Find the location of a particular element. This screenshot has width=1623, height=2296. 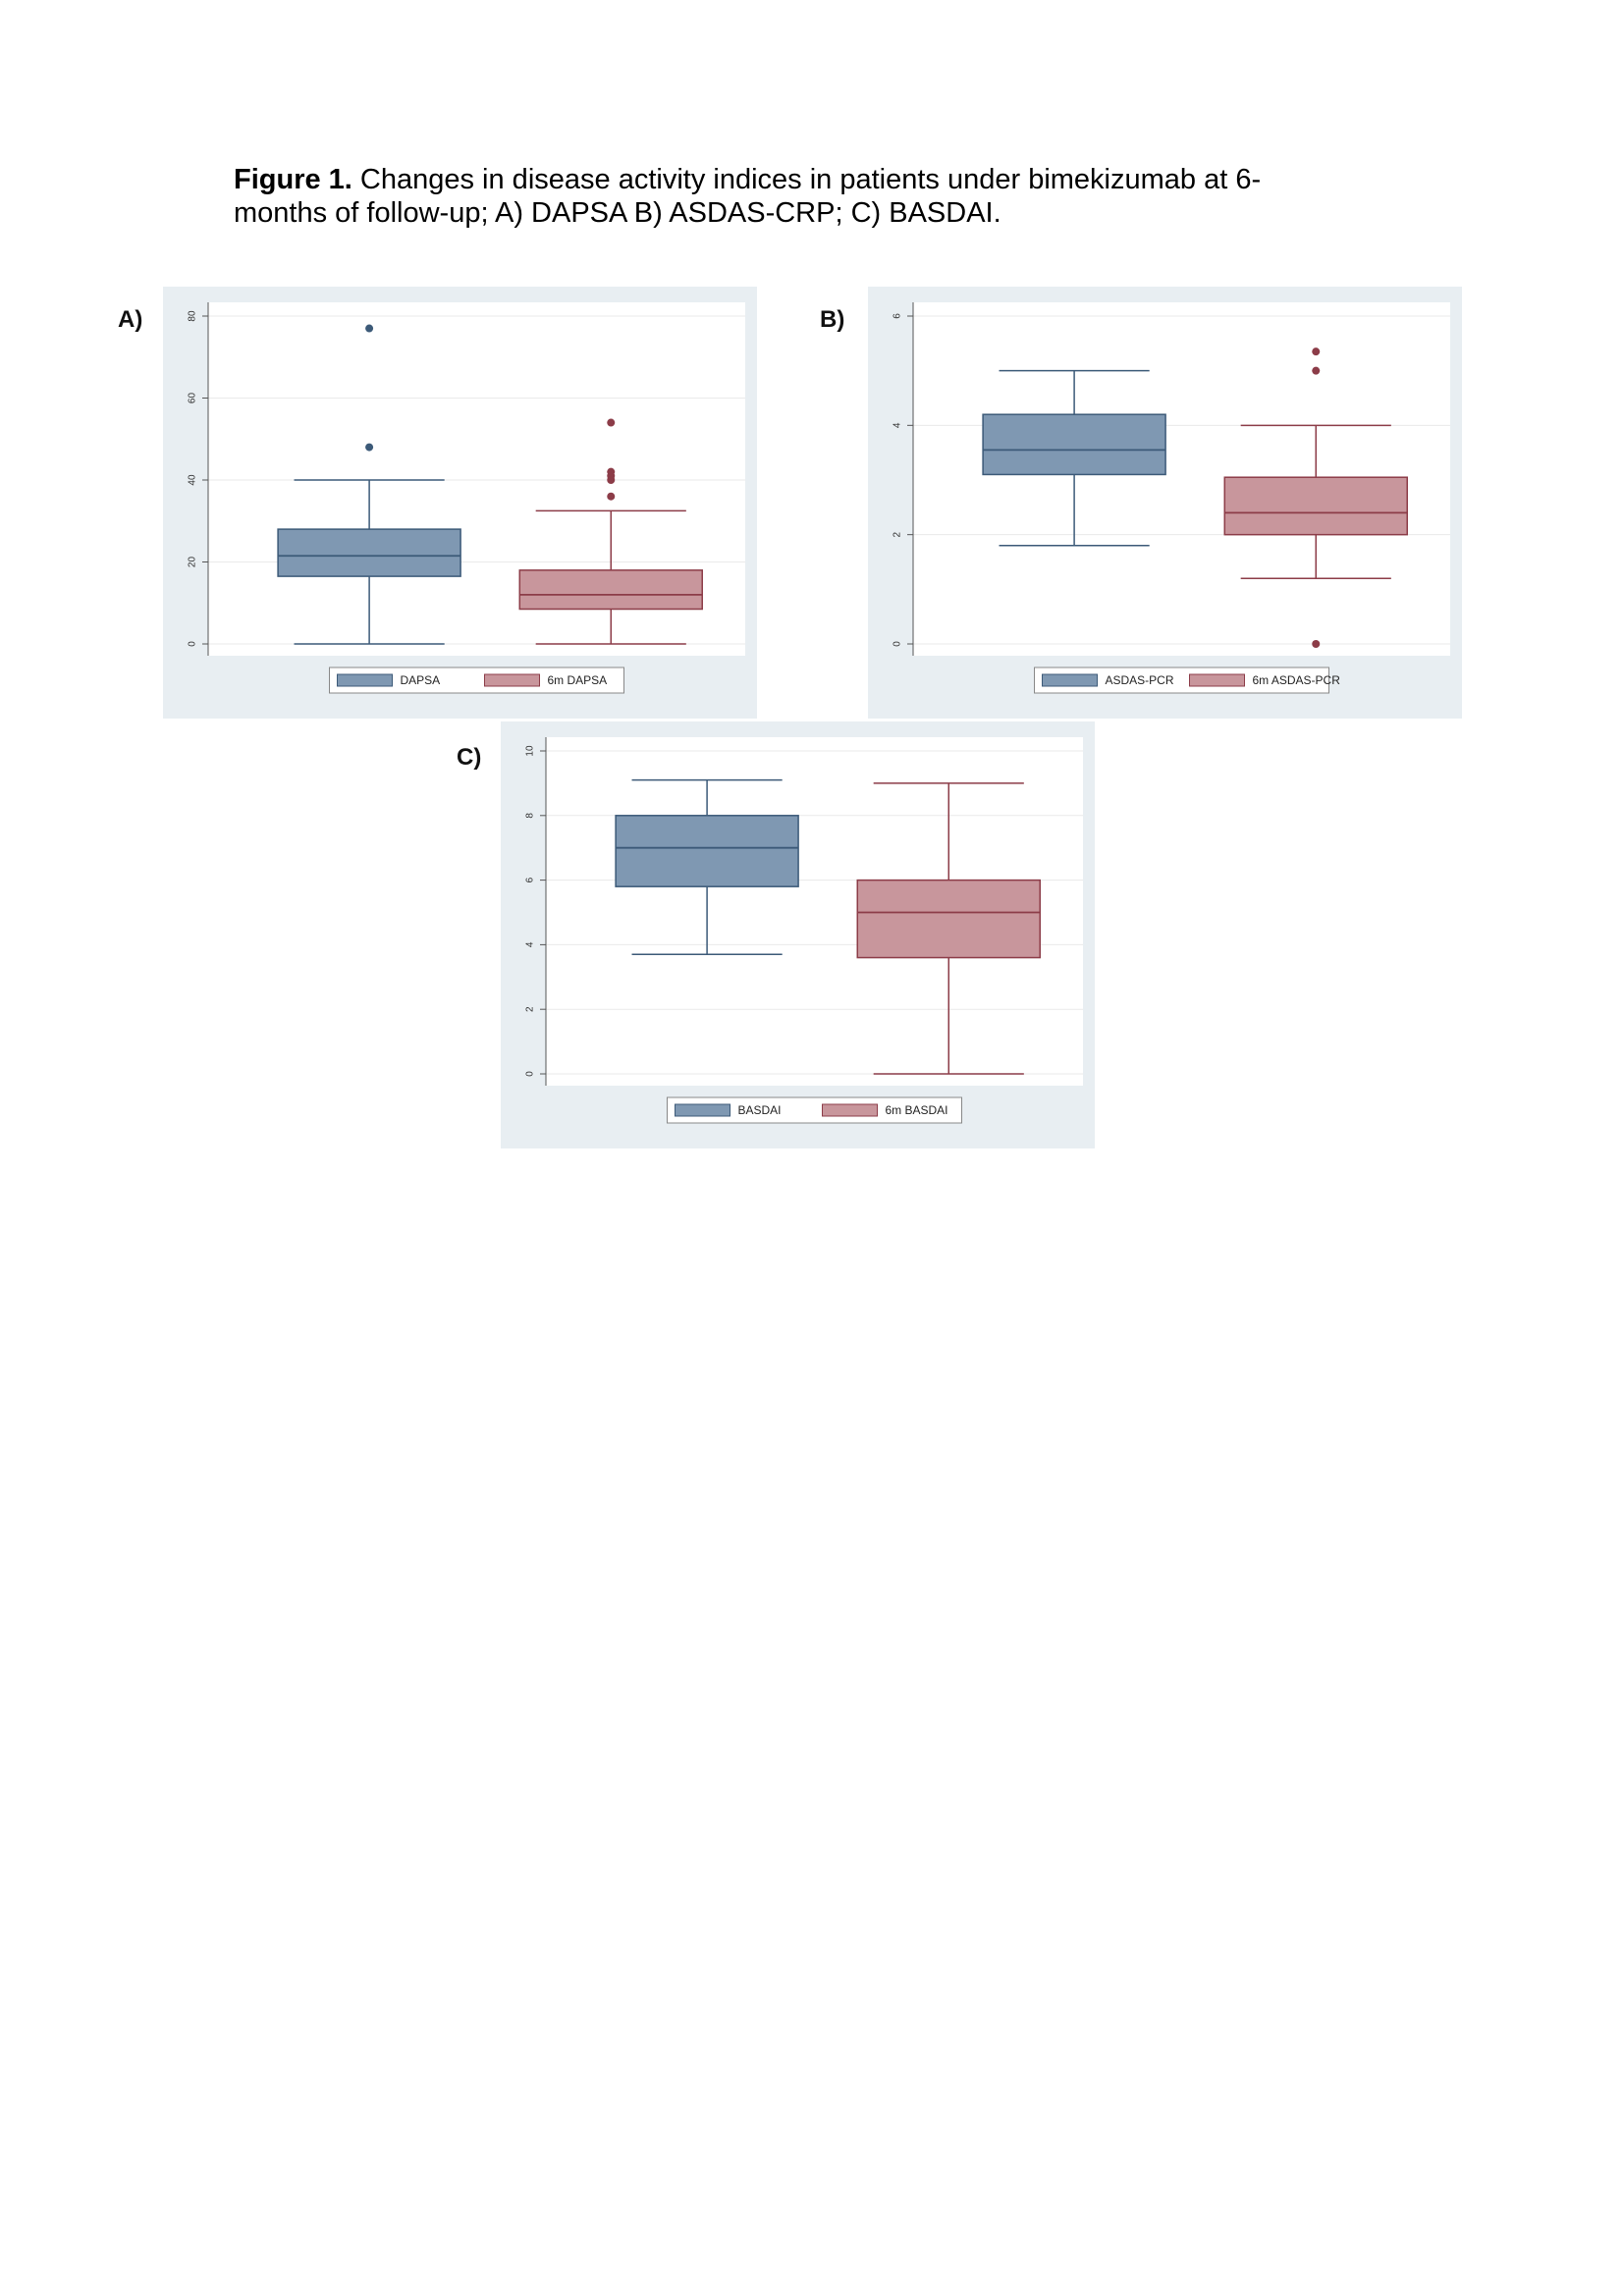

legend-label: BASDAI is located at coordinates (760, 1110).